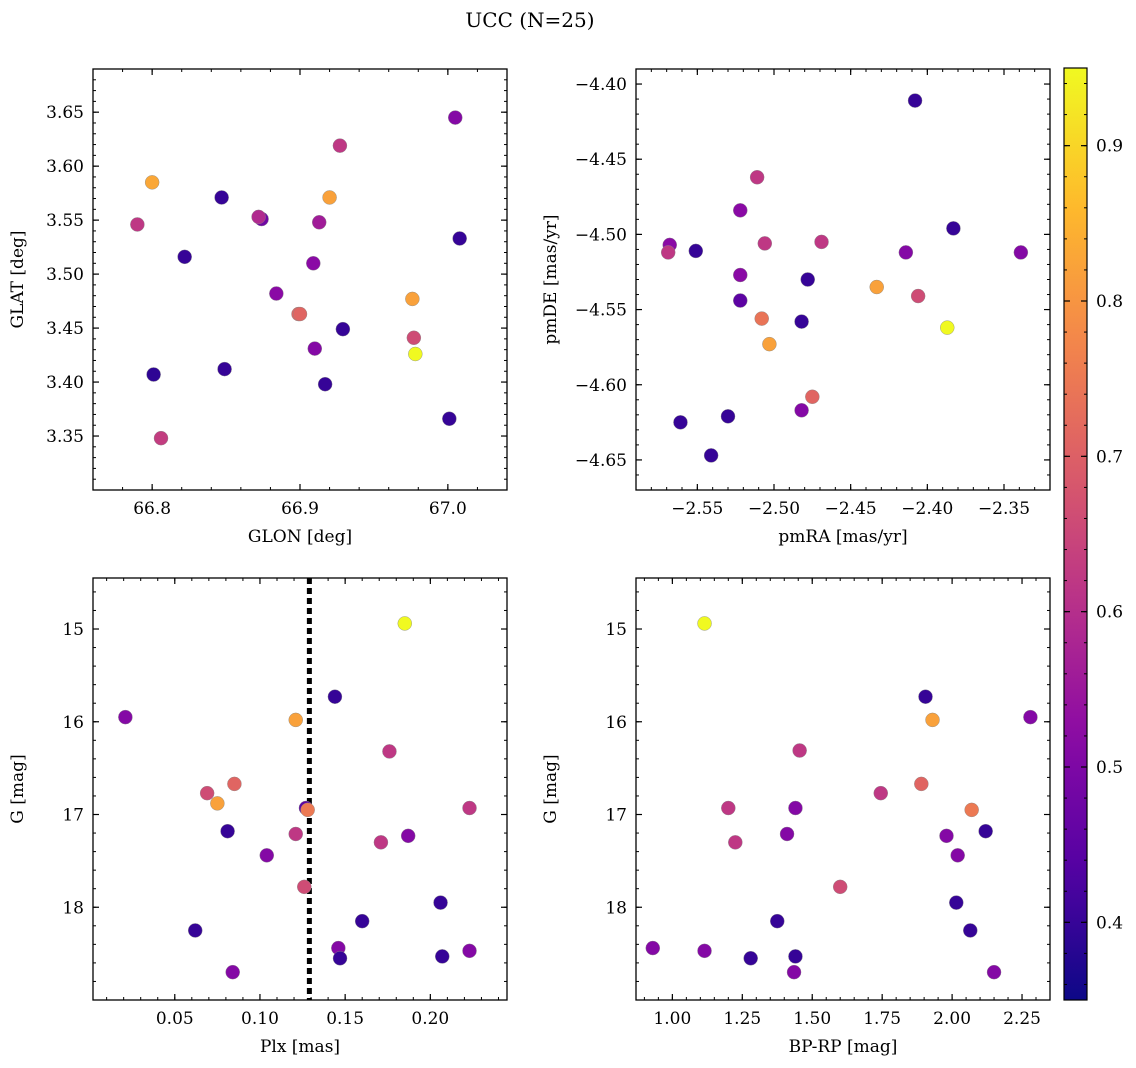  What do you see at coordinates (65, 383) in the screenshot?
I see `y-tick-label: 3.40` at bounding box center [65, 383].